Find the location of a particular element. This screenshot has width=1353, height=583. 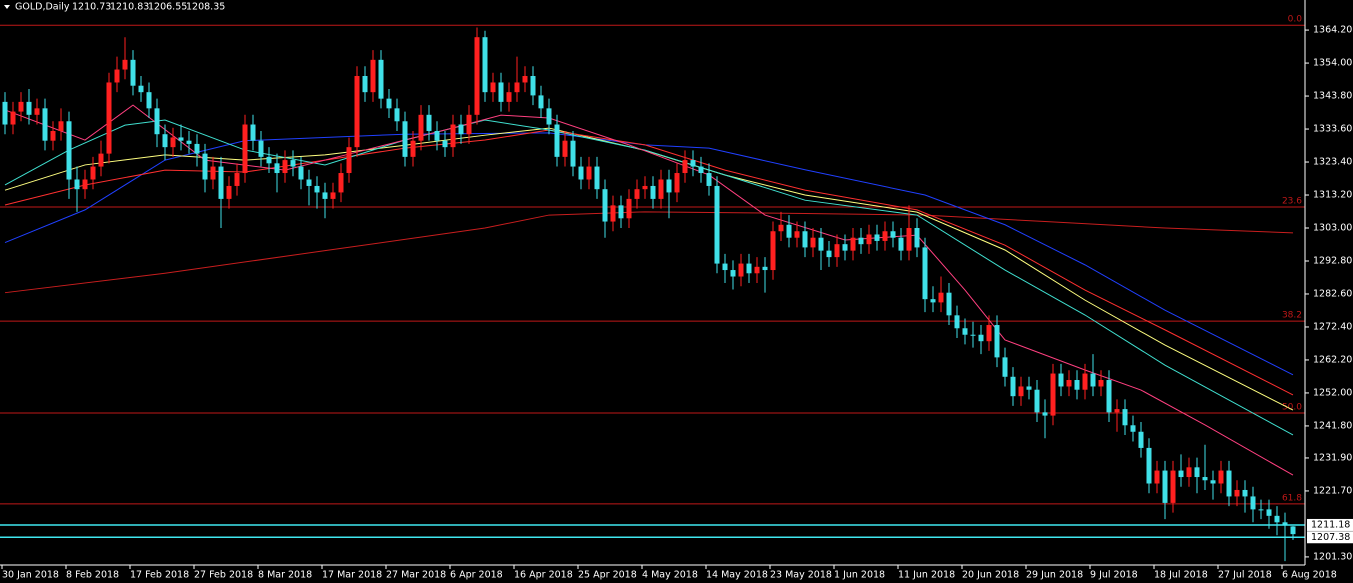

x-tick-label: 1 Jun 2018 is located at coordinates (859, 575).